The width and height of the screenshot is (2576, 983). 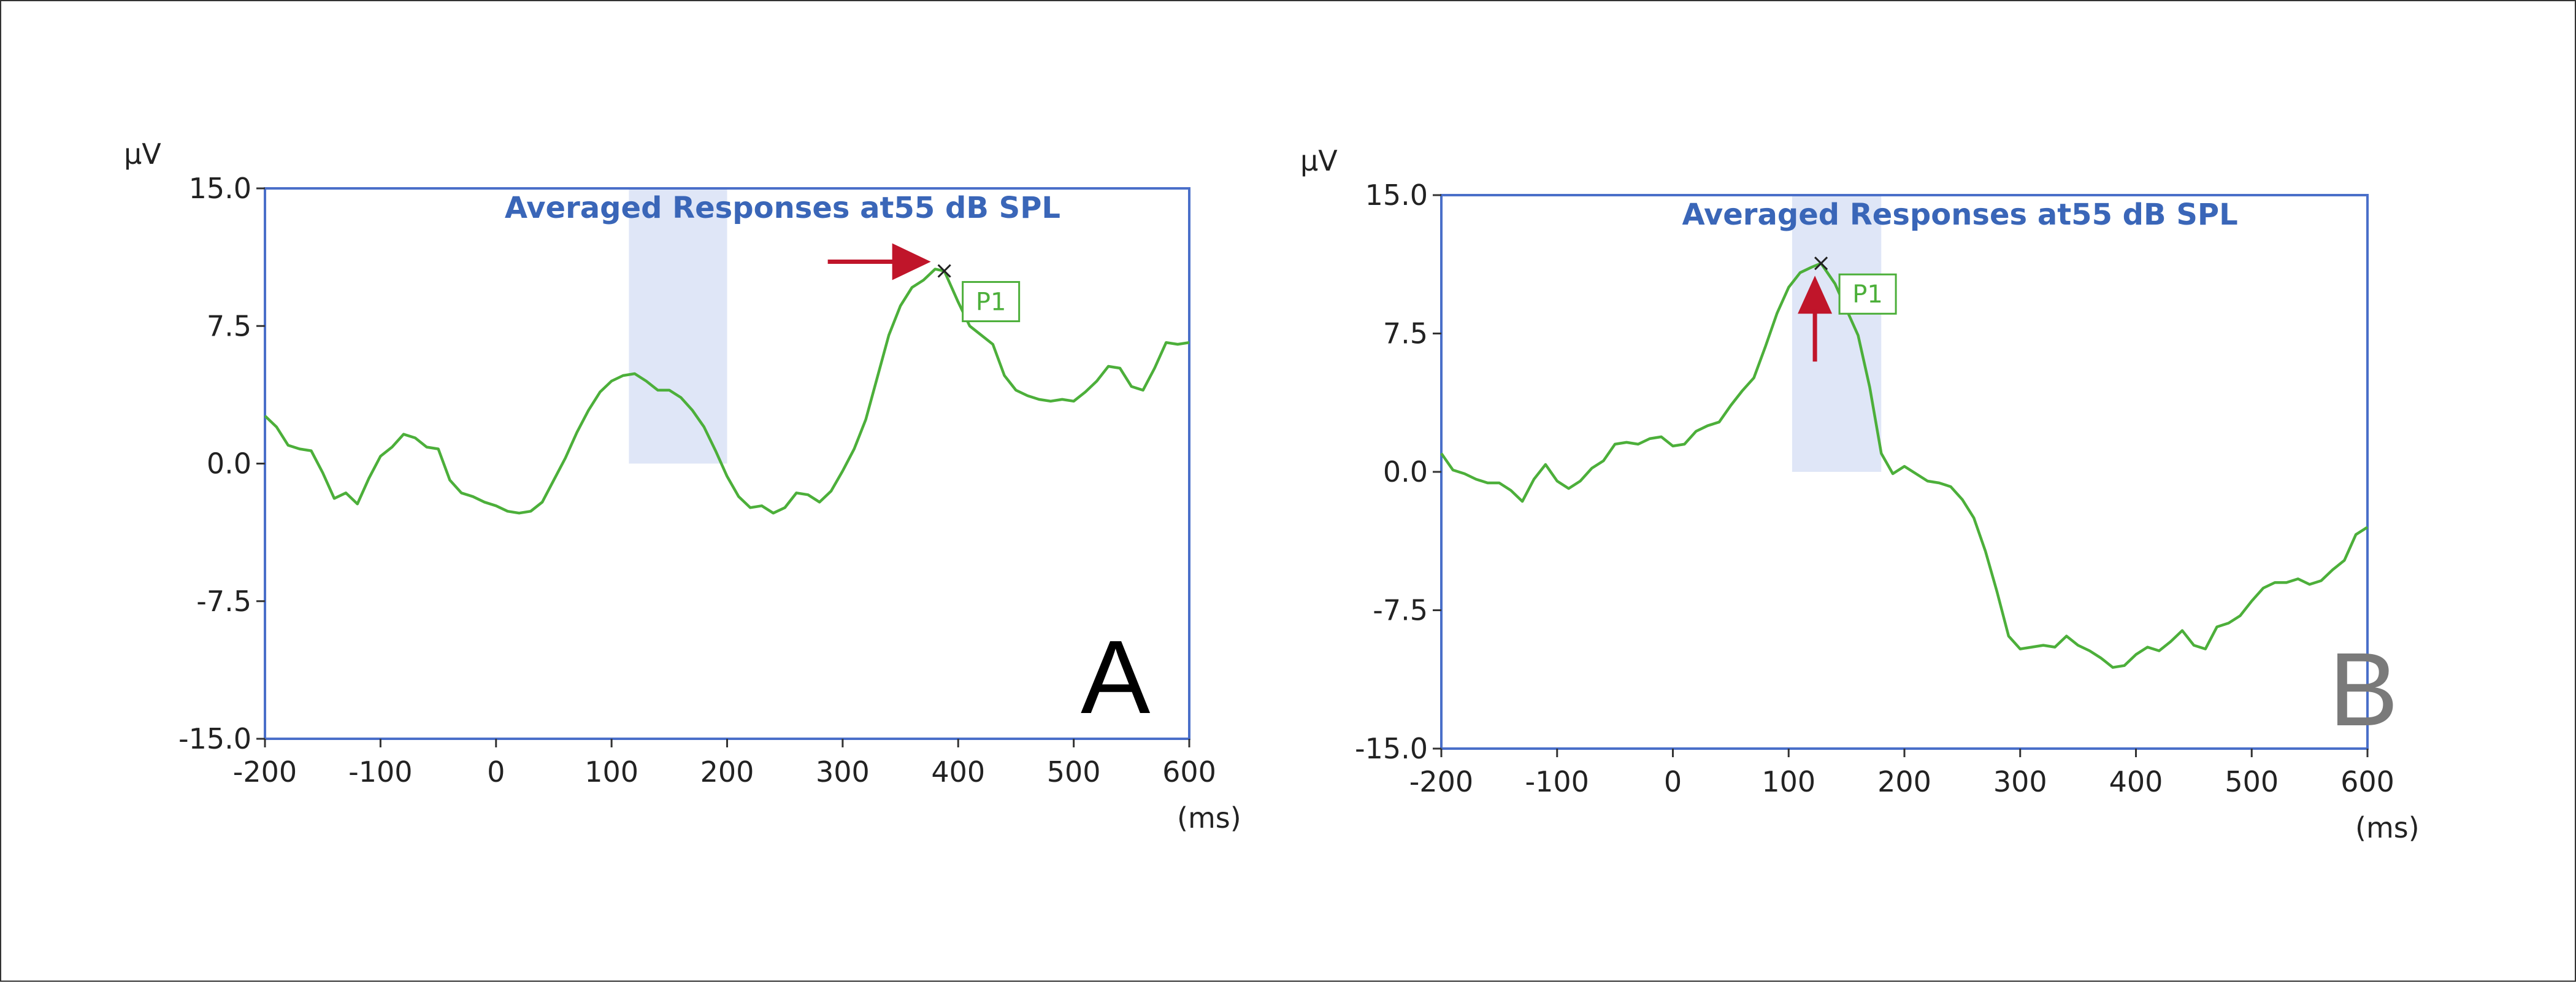 What do you see at coordinates (2363, 690) in the screenshot?
I see `panel-letter: B` at bounding box center [2363, 690].